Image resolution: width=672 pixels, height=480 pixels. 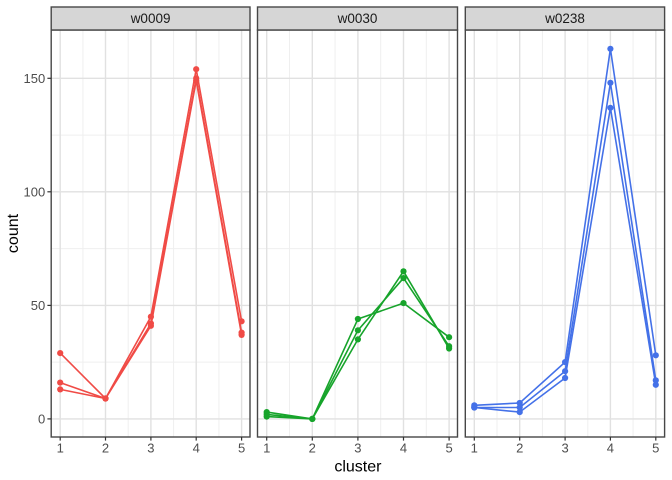 I want to click on svg-text: count, so click(x=13, y=233).